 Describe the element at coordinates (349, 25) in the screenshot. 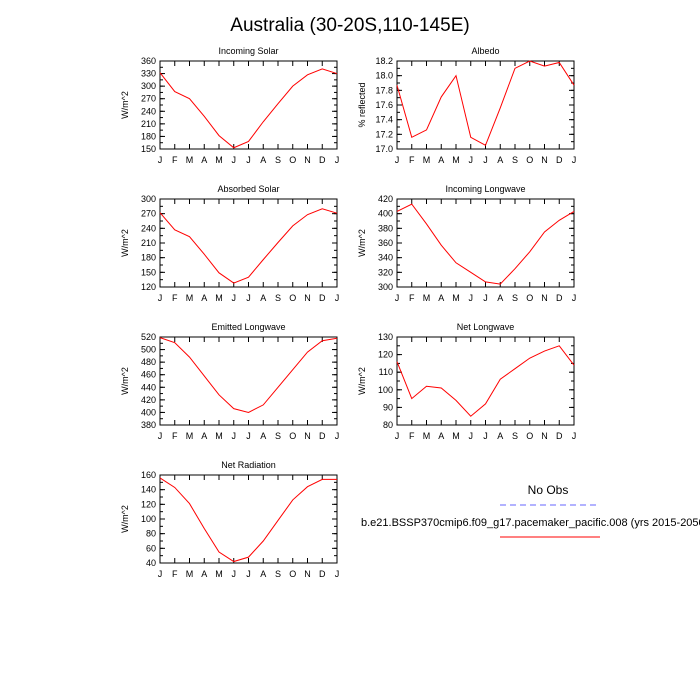

I see `figure-title: Australia (30-20S,110-145E)` at that location.